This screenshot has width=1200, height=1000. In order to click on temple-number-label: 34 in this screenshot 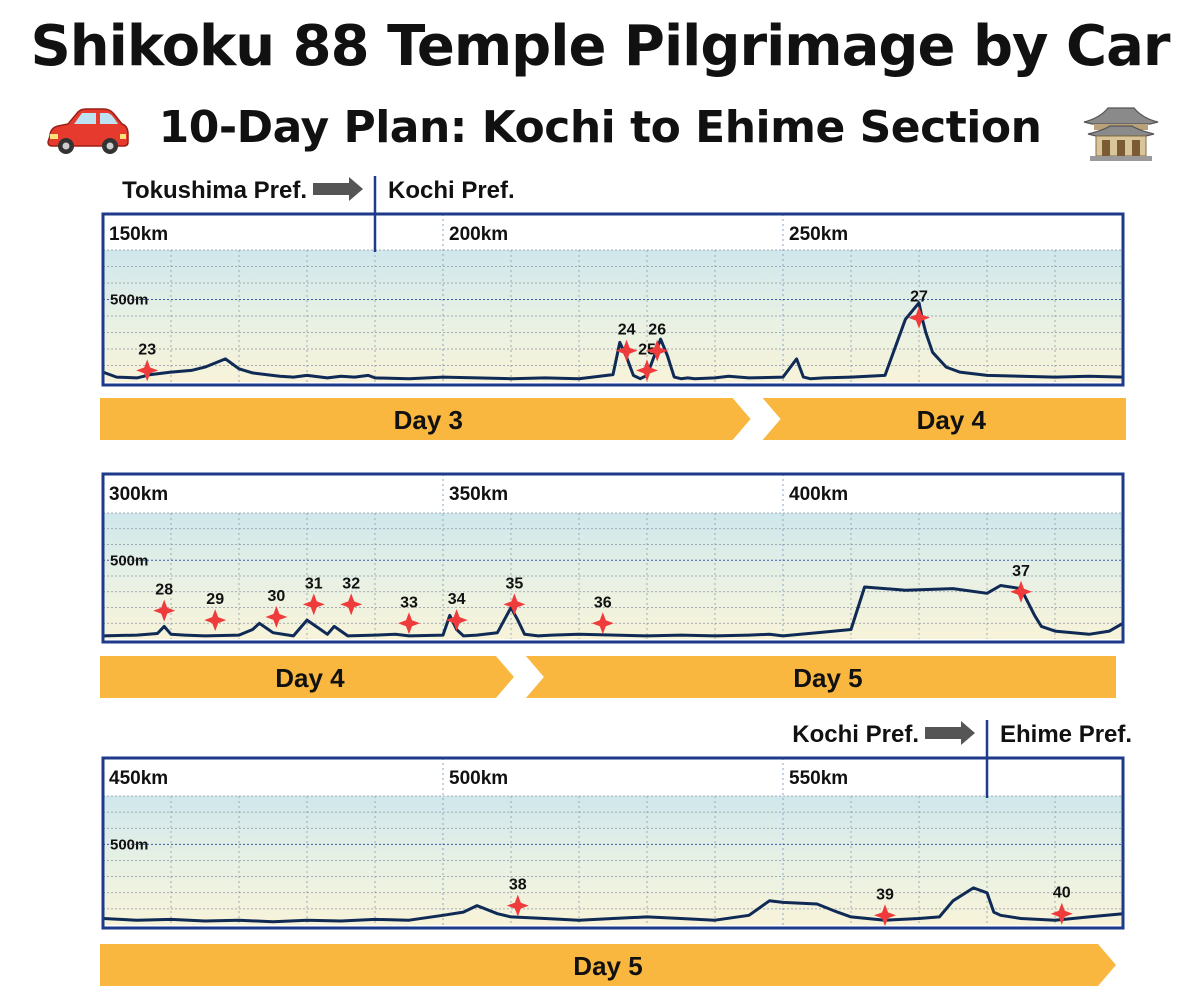, I will do `click(457, 599)`.